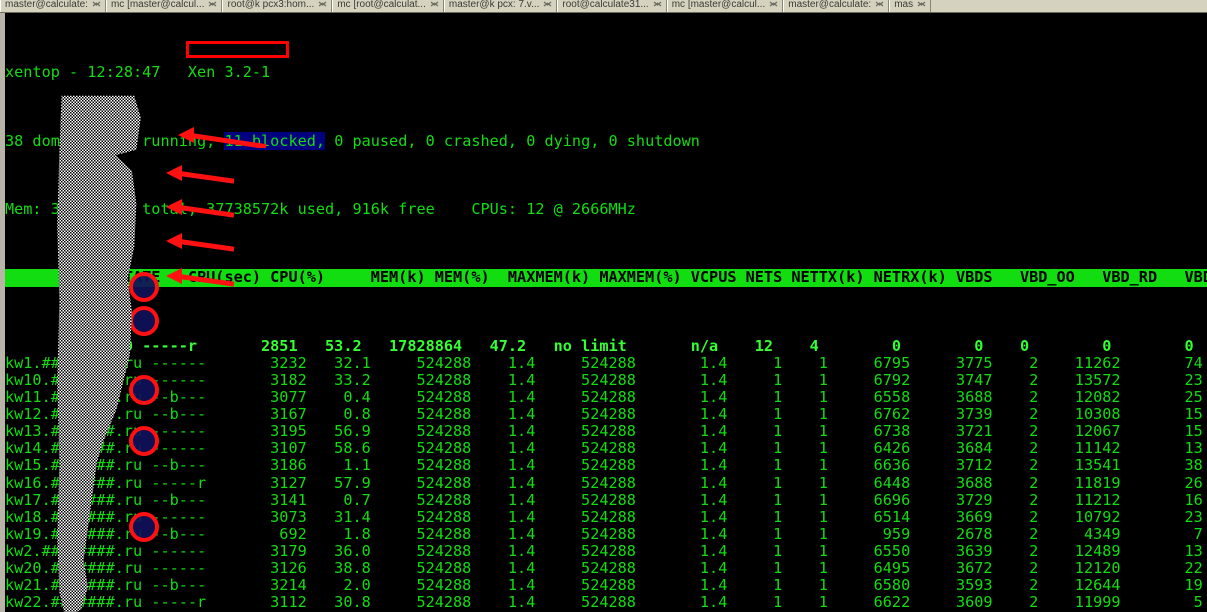 This screenshot has height=612, width=1207. I want to click on window-tab-label: mas, so click(904, 5).